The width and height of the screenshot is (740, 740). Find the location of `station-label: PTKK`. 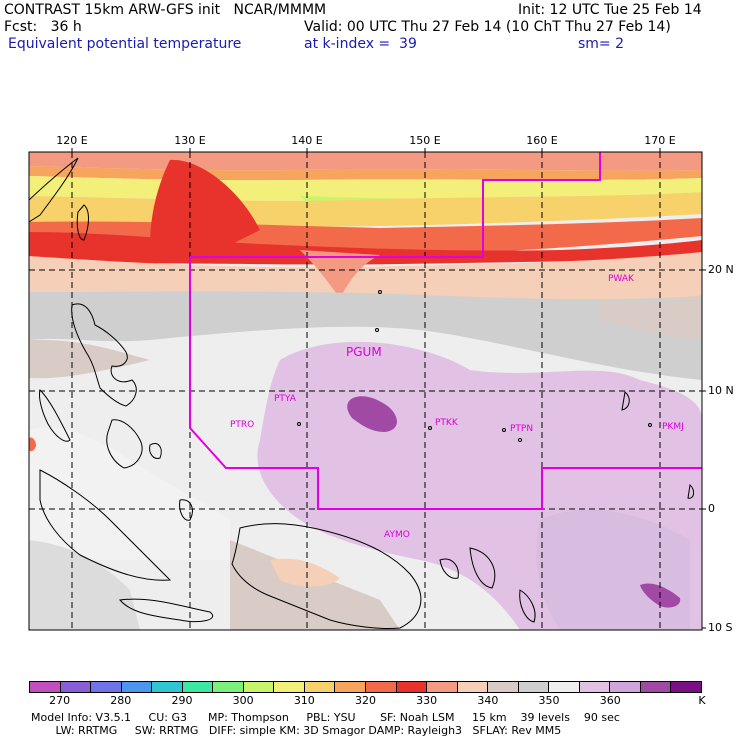

station-label: PTKK is located at coordinates (447, 423).